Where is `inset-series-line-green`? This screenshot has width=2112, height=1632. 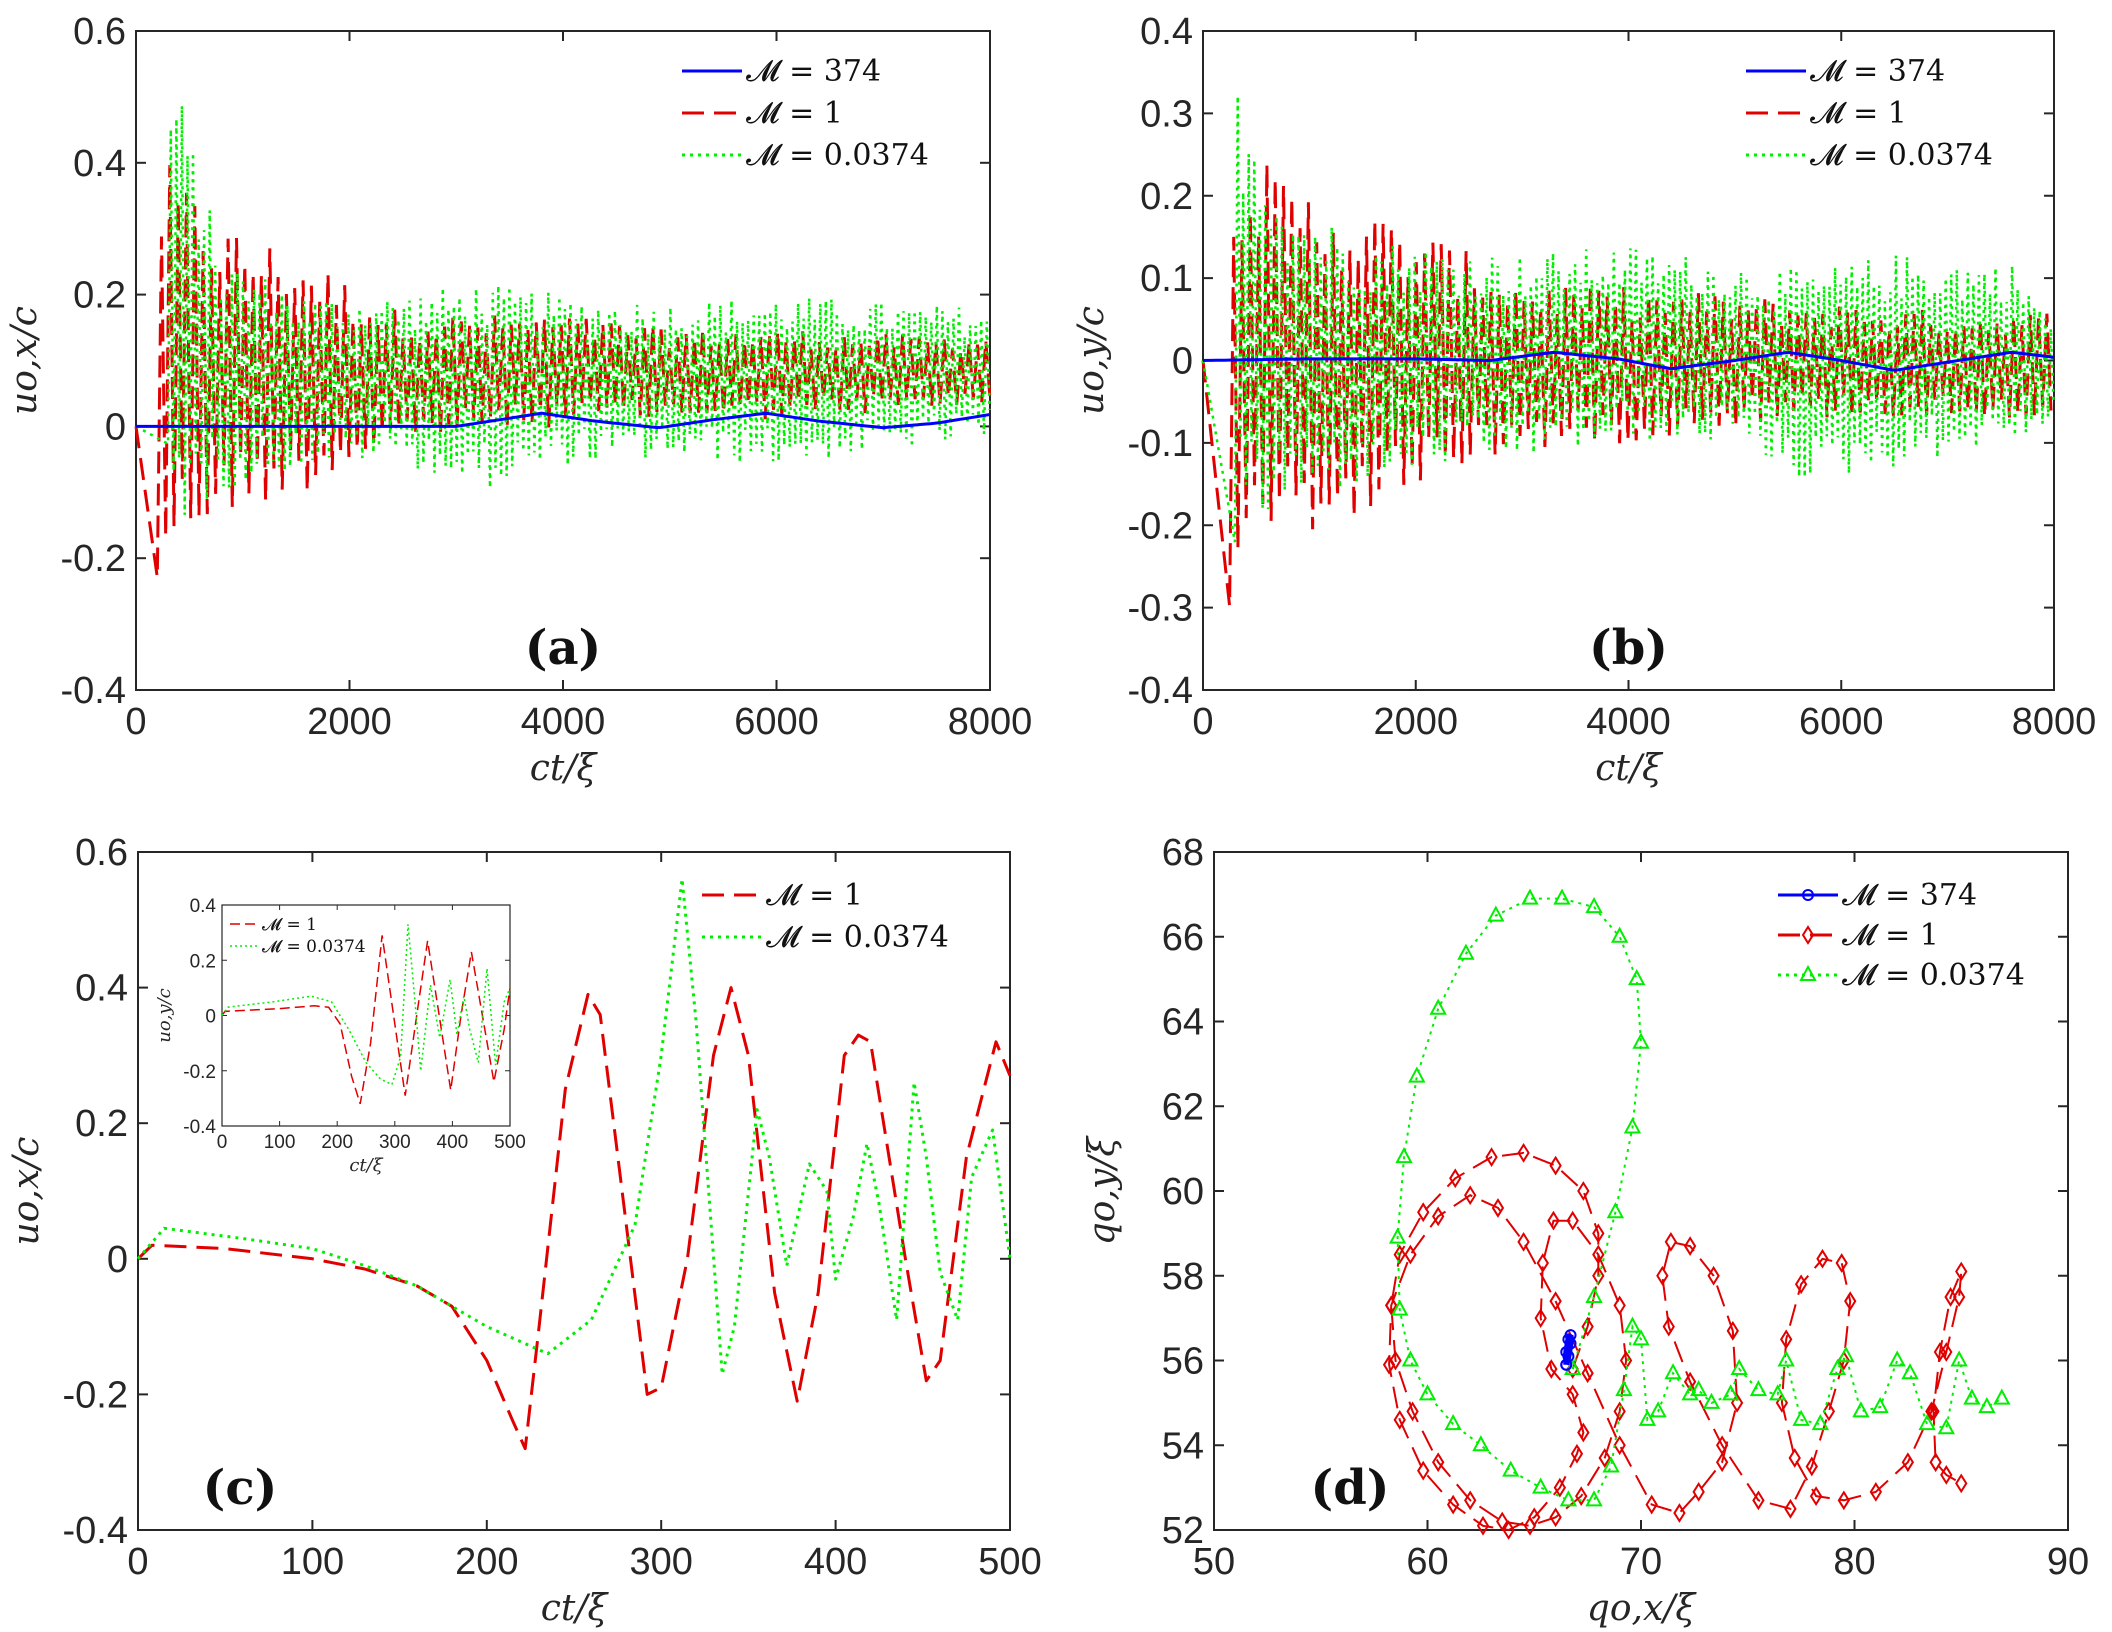
inset-series-line-green is located at coordinates (366, 1005).